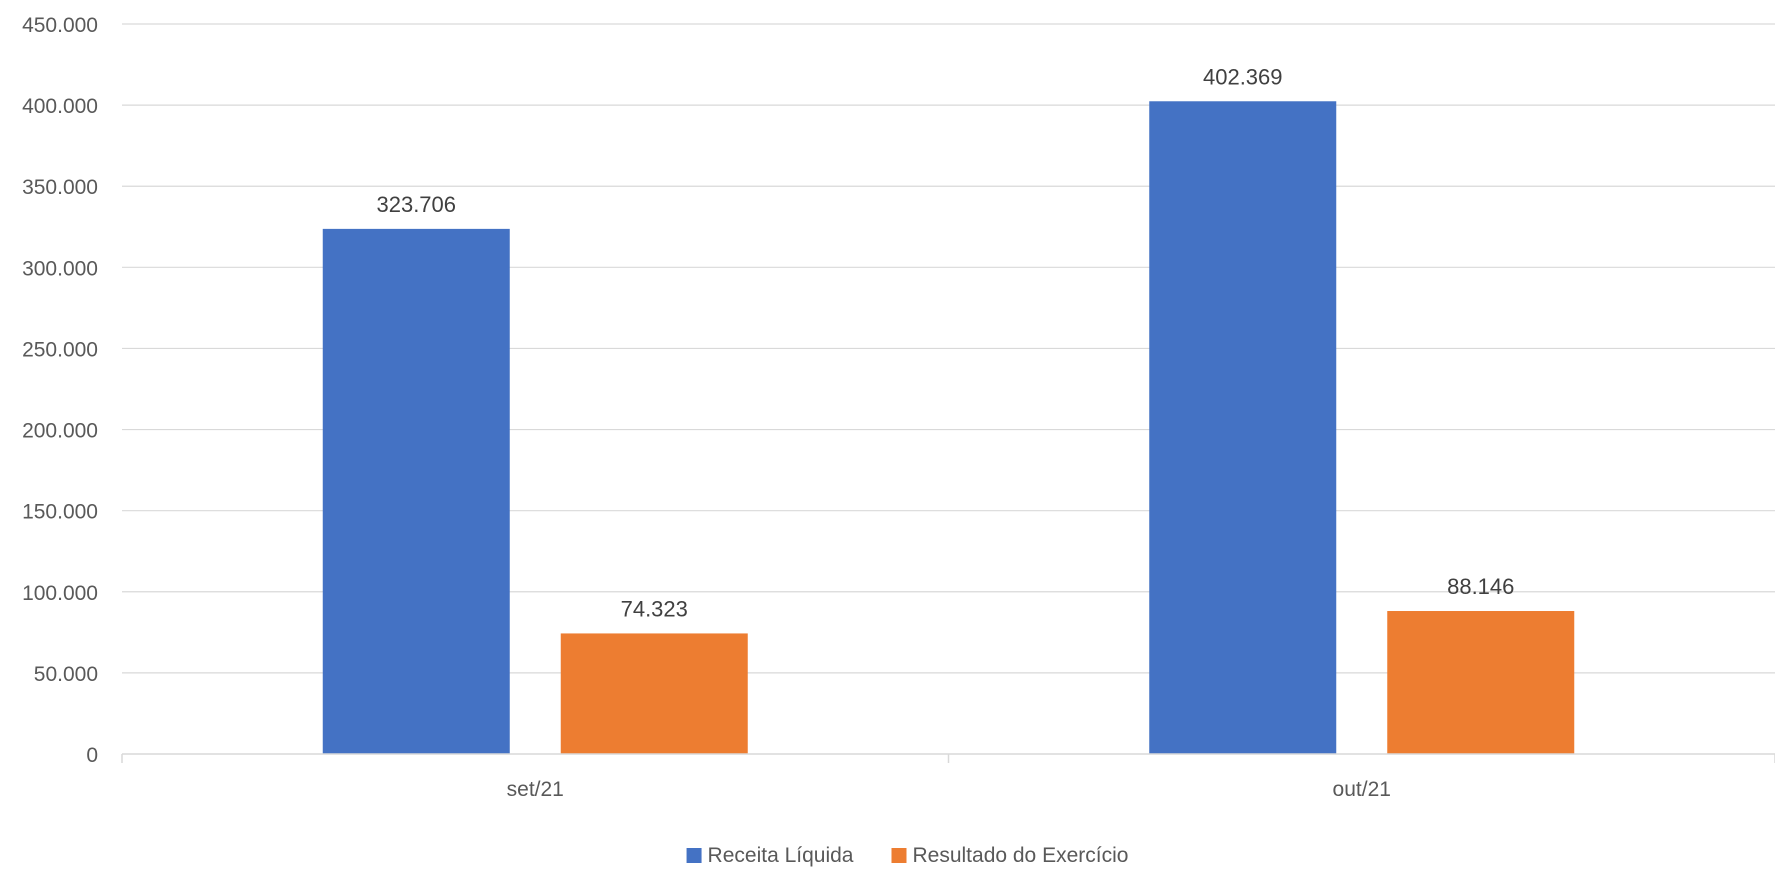 Image resolution: width=1775 pixels, height=880 pixels. What do you see at coordinates (60, 431) in the screenshot?
I see `y-tick-label: 200.000` at bounding box center [60, 431].